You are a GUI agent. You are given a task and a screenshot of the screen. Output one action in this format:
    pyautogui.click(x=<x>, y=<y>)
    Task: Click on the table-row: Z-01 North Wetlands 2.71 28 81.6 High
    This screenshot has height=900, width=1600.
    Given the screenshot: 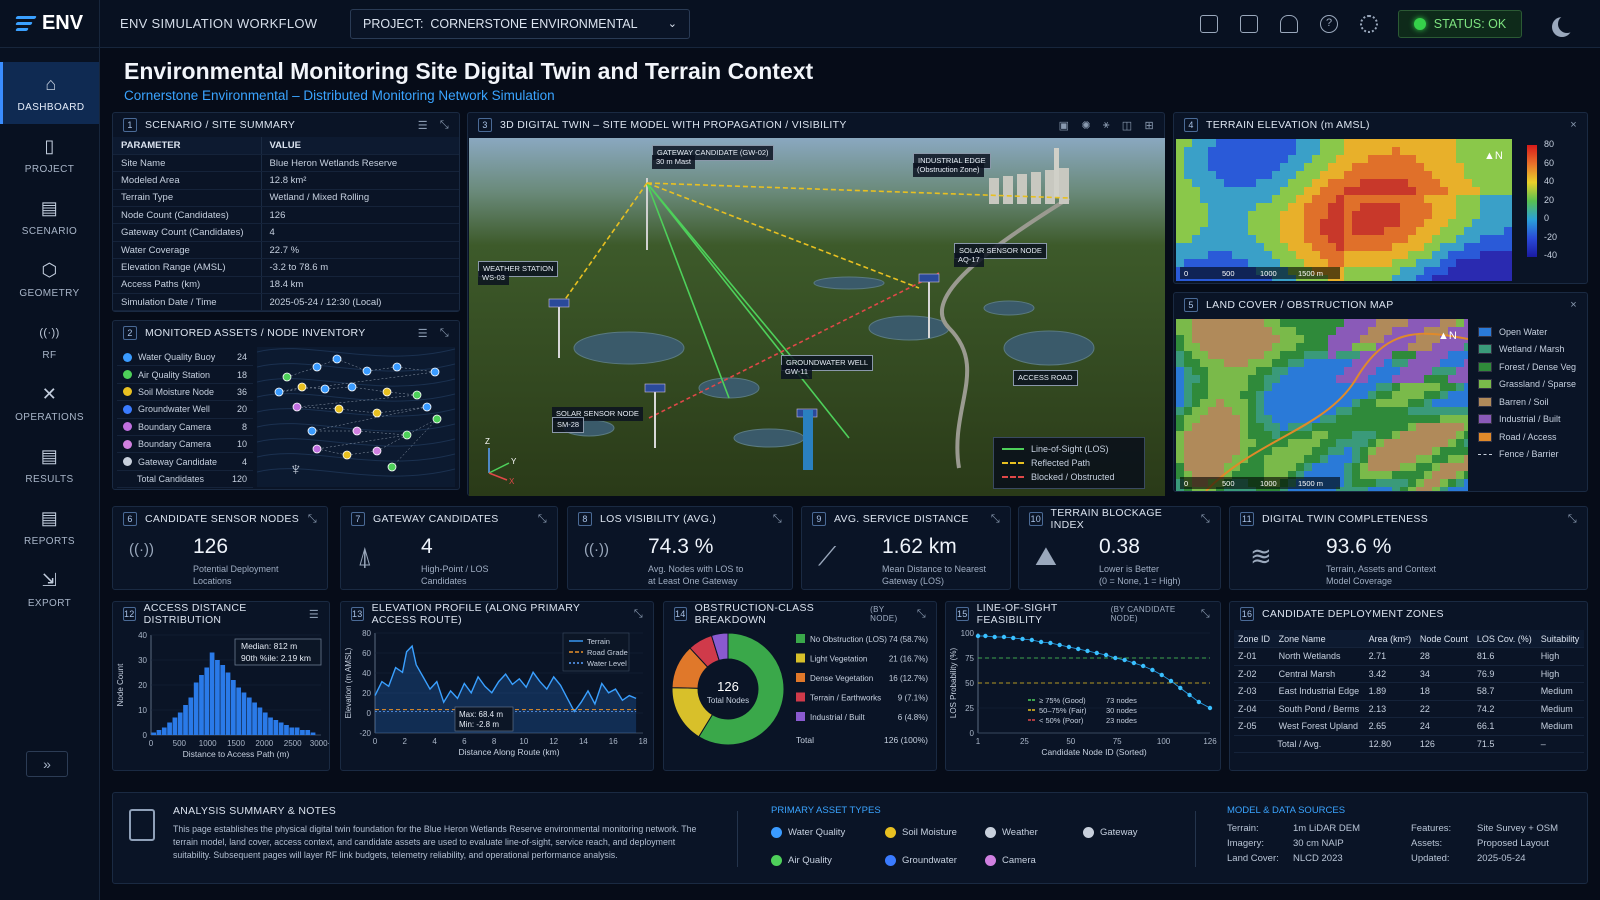 What is the action you would take?
    pyautogui.click(x=1409, y=656)
    